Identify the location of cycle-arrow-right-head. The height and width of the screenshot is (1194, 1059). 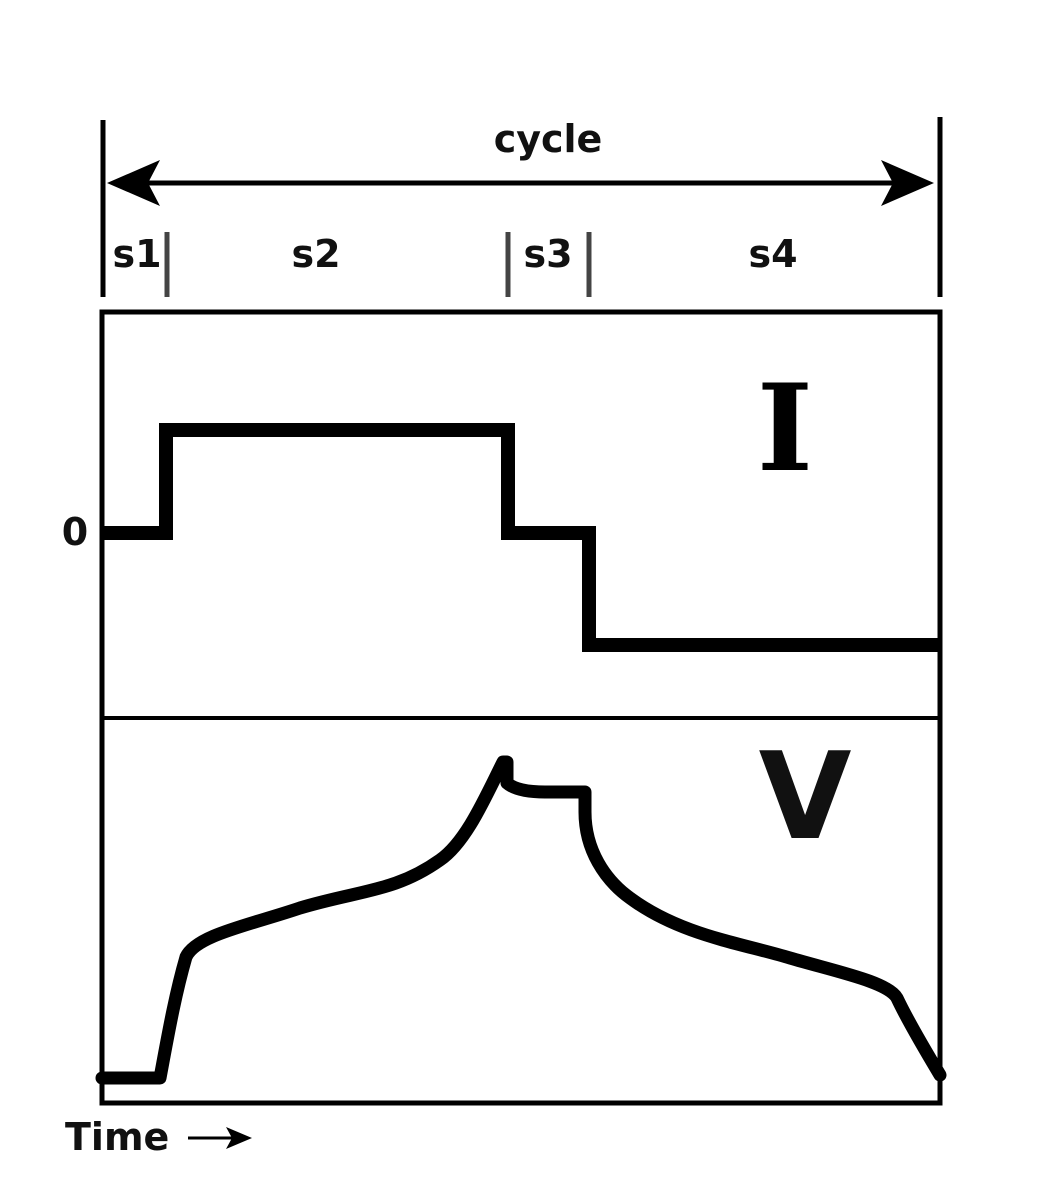
(907, 183).